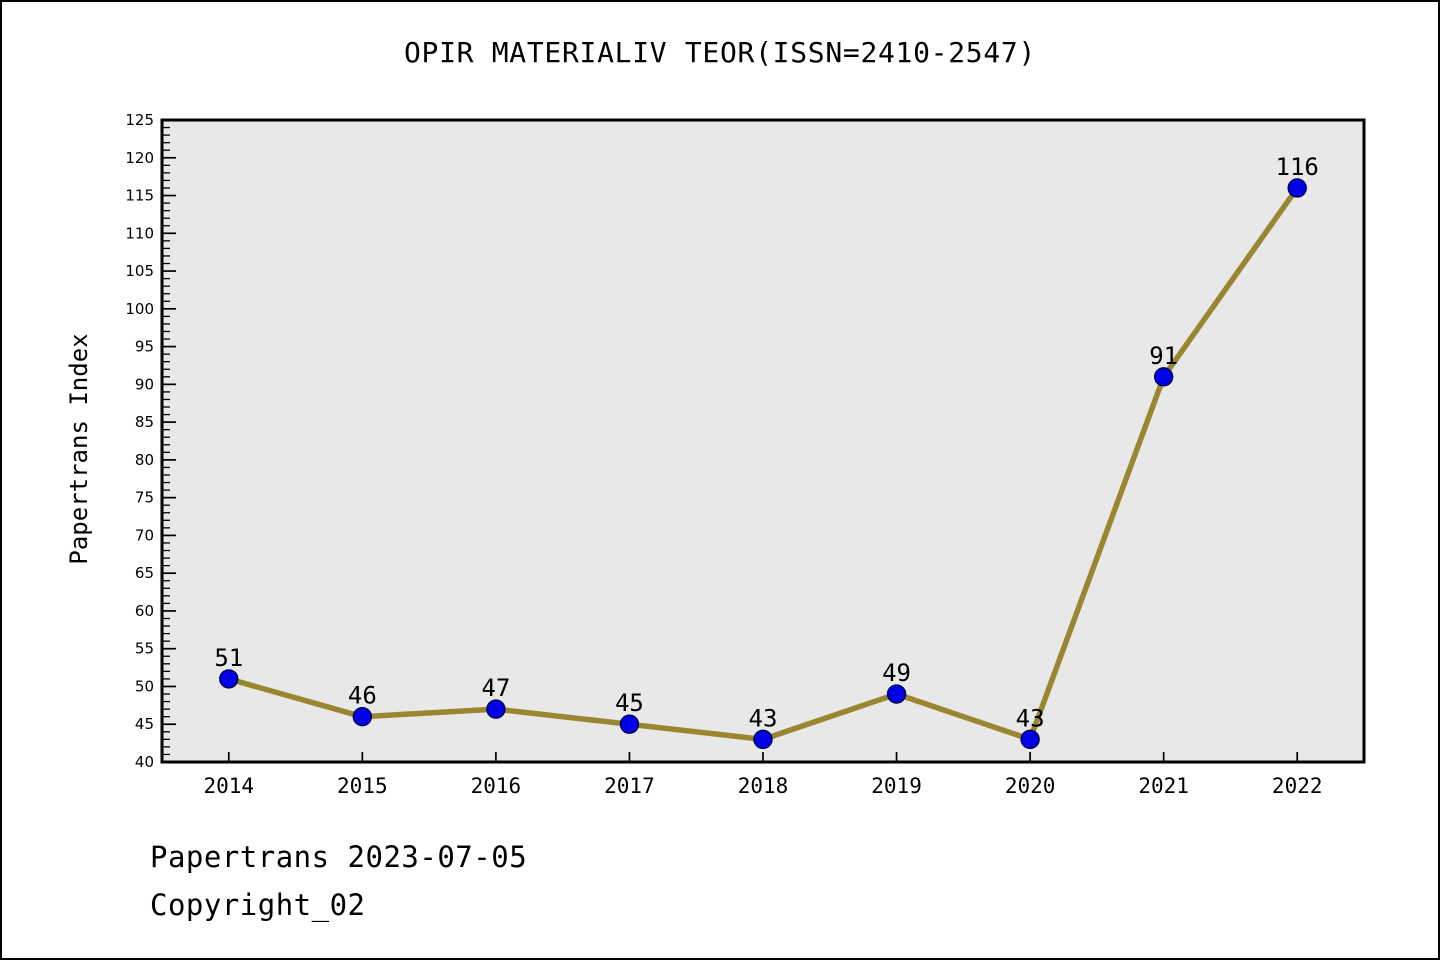 The width and height of the screenshot is (1440, 960). I want to click on x-tick-label: 2015, so click(362, 786).